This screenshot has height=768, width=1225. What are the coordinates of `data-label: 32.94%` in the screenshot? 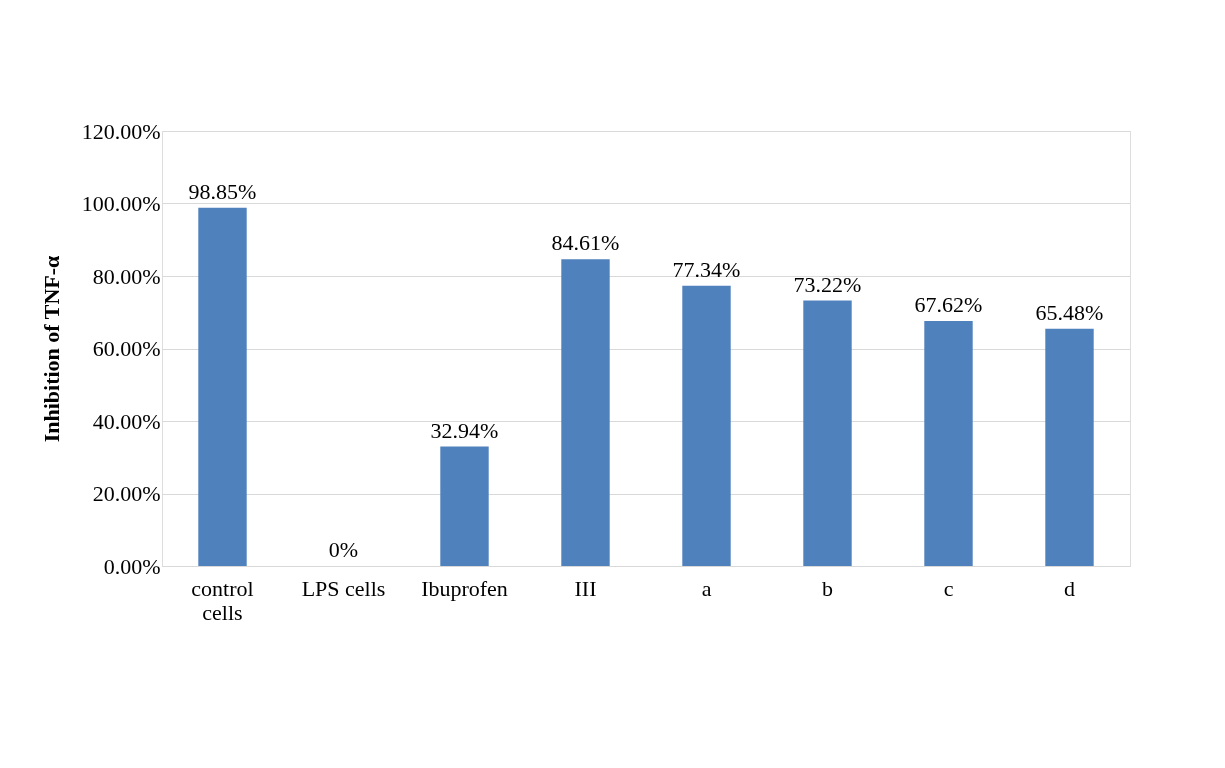 It's located at (464, 430).